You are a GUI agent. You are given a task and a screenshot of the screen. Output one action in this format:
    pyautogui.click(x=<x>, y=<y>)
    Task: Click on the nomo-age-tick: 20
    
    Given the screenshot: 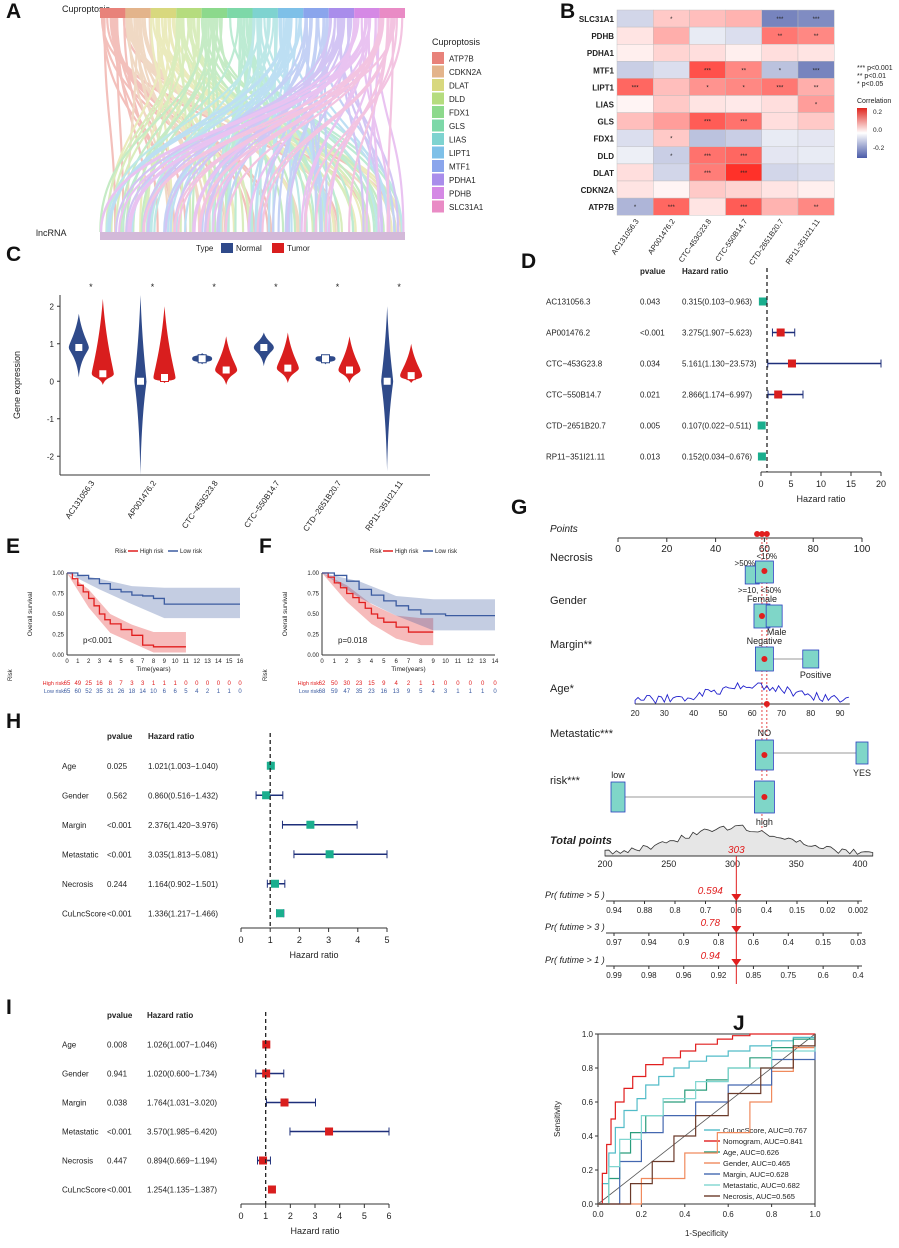 What is the action you would take?
    pyautogui.click(x=635, y=713)
    